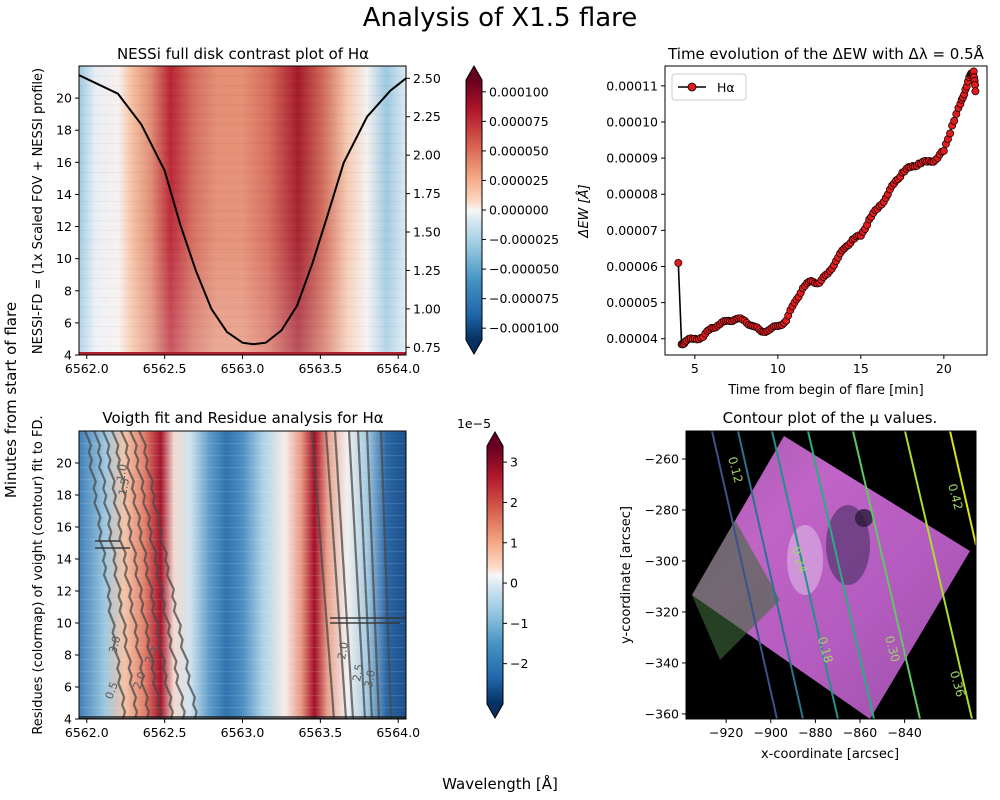 This screenshot has height=800, width=1000. Describe the element at coordinates (771, 732) in the screenshot. I see `x-tick-label: −900` at that location.